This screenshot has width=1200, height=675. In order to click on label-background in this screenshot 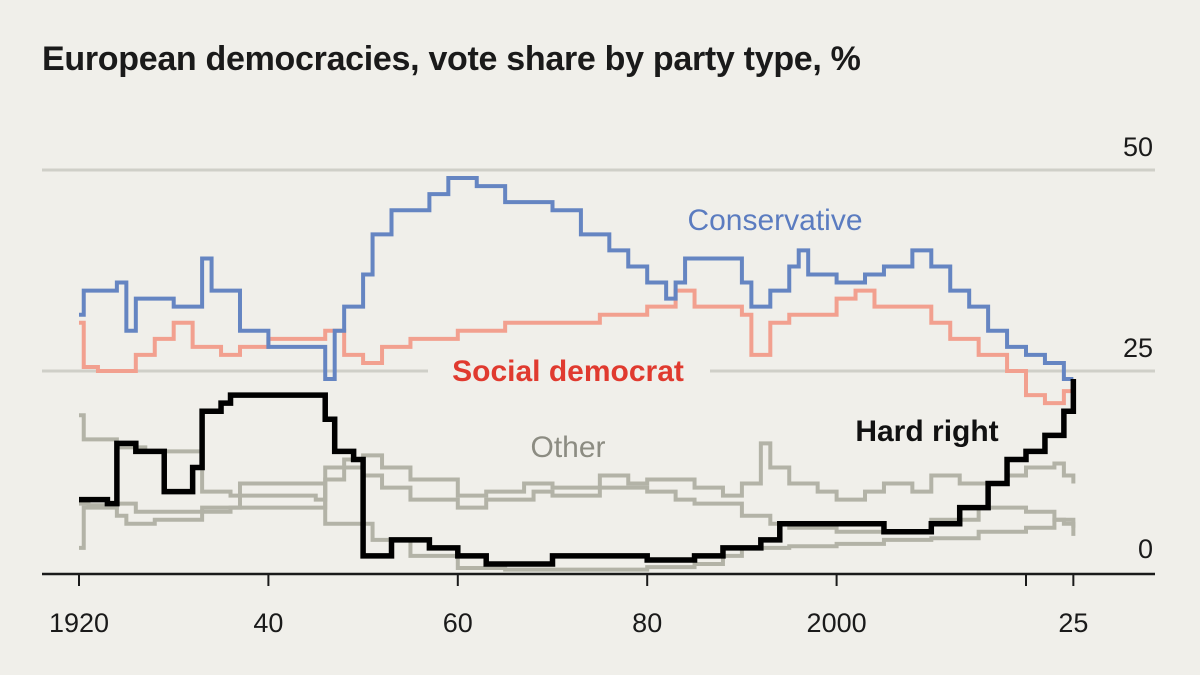, I will do `click(569, 371)`.